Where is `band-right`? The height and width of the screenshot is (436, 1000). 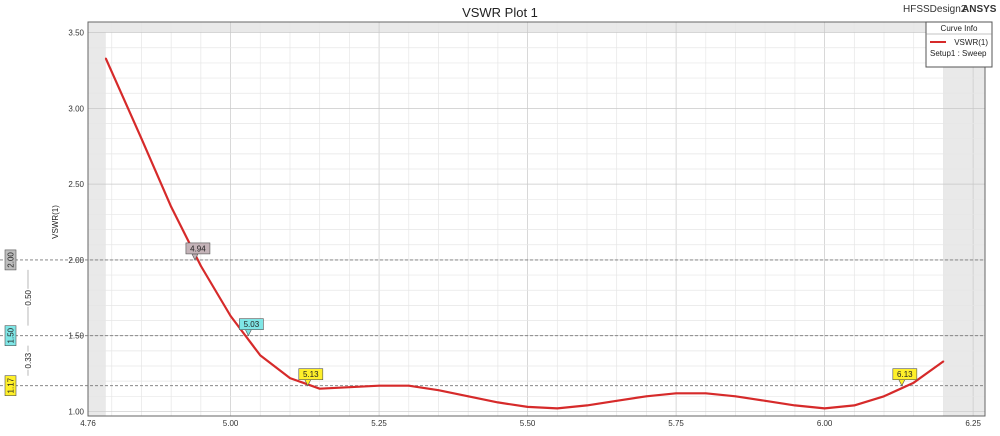
band-right is located at coordinates (964, 219).